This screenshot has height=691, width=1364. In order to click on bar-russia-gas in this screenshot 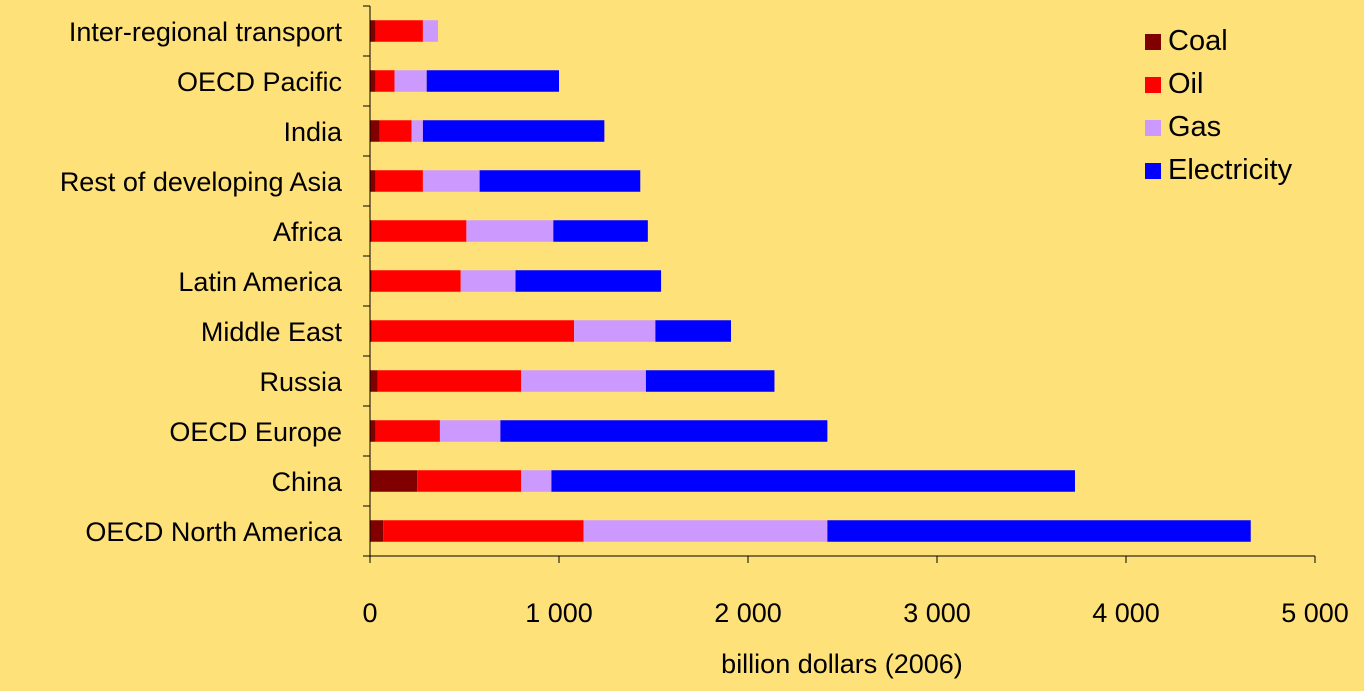, I will do `click(583, 381)`.